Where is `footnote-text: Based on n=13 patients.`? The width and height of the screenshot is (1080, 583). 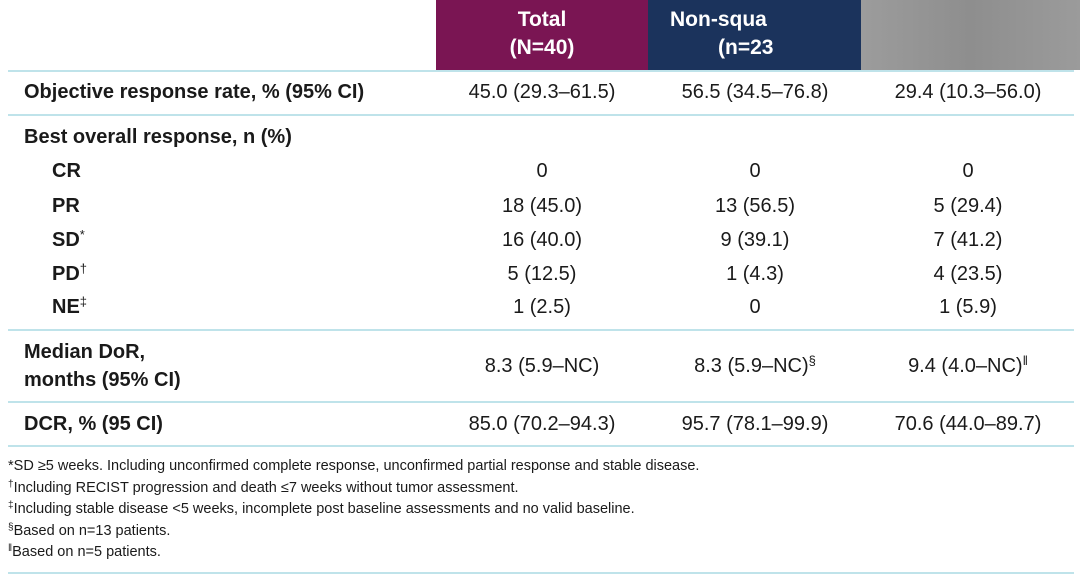 footnote-text: Based on n=13 patients. is located at coordinates (92, 530).